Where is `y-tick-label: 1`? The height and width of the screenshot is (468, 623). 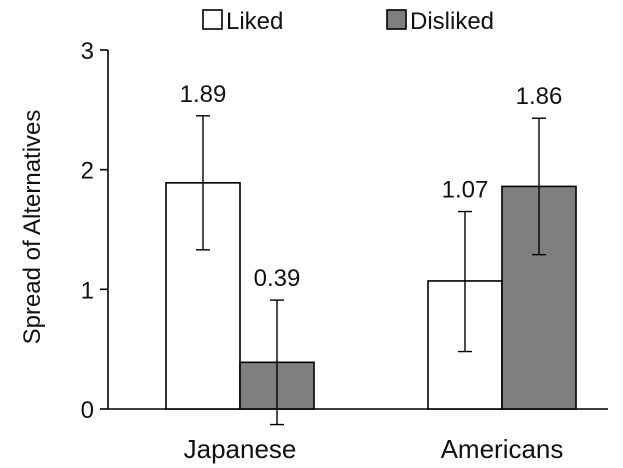 y-tick-label: 1 is located at coordinates (87, 290).